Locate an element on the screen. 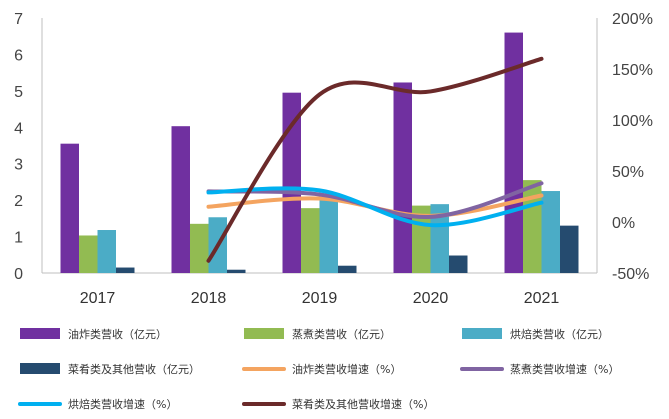 The height and width of the screenshot is (419, 669). y-right-tick-label: 200% is located at coordinates (632, 19).